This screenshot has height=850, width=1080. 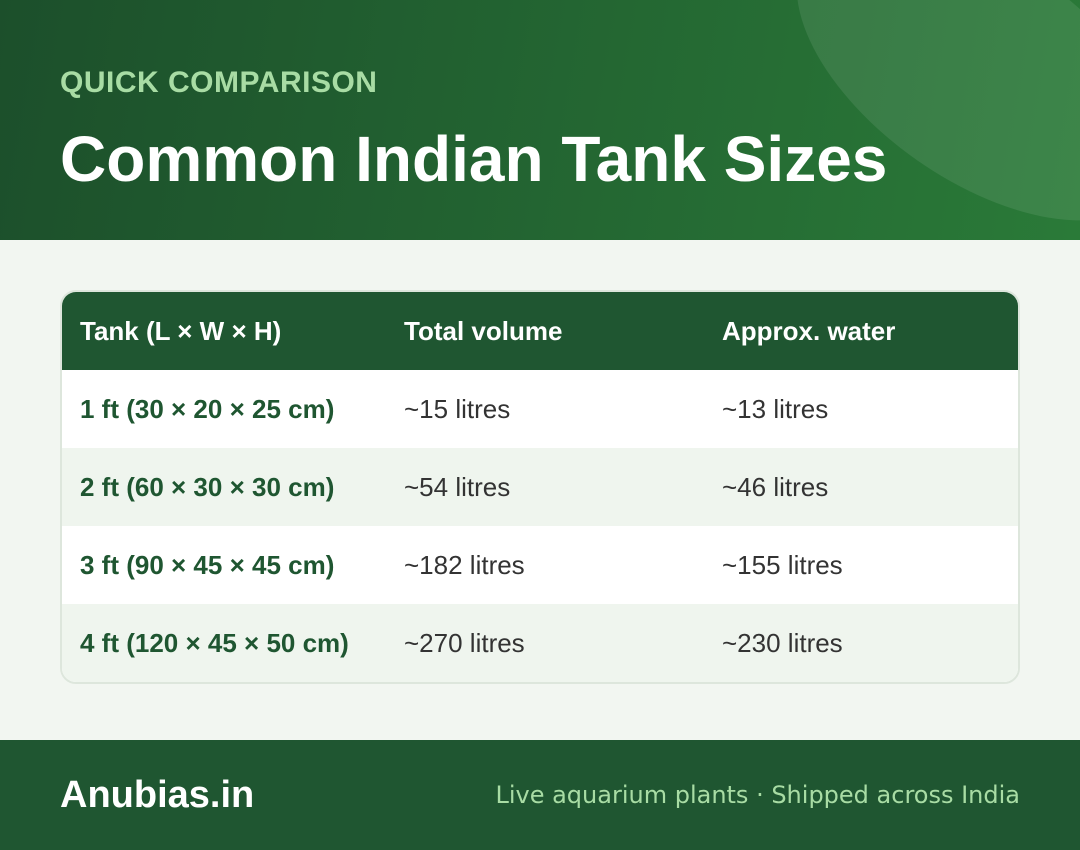 I want to click on cell: ~270 litres, so click(x=464, y=642).